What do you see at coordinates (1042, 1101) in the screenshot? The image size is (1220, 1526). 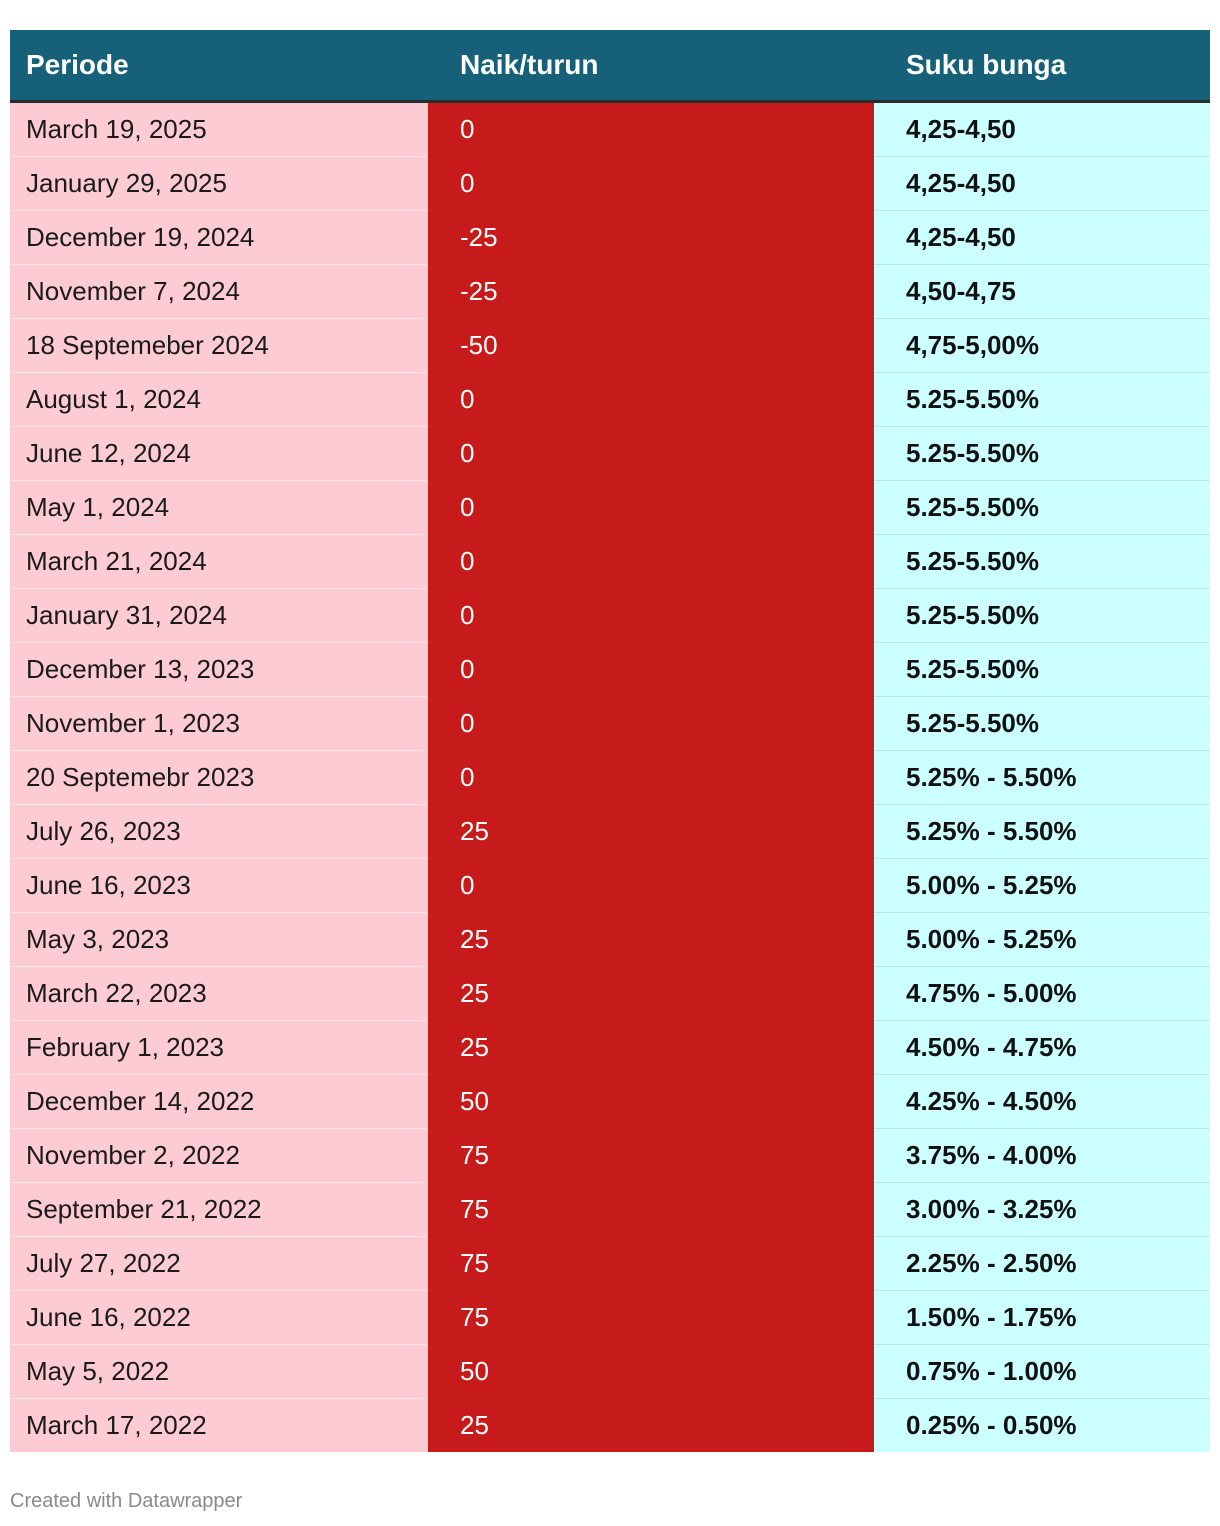 I see `cell-suku-bunga: 4.25% - 4.50%` at bounding box center [1042, 1101].